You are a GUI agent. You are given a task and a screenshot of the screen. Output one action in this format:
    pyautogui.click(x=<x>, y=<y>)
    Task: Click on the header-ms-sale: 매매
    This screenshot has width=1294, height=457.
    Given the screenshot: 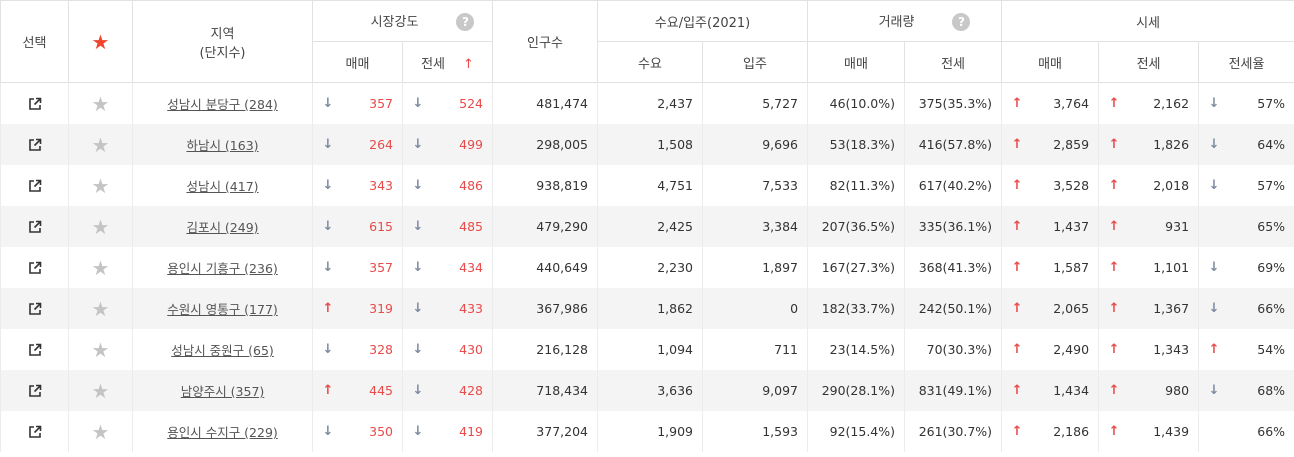 What is the action you would take?
    pyautogui.click(x=357, y=62)
    